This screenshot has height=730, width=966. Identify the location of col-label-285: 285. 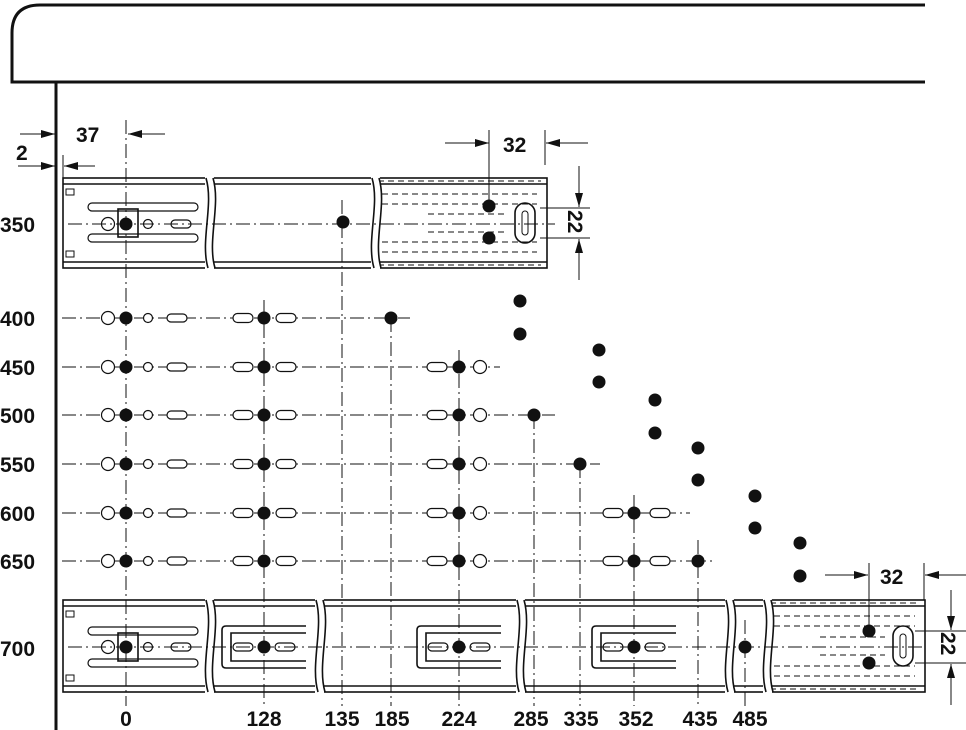
(530, 719).